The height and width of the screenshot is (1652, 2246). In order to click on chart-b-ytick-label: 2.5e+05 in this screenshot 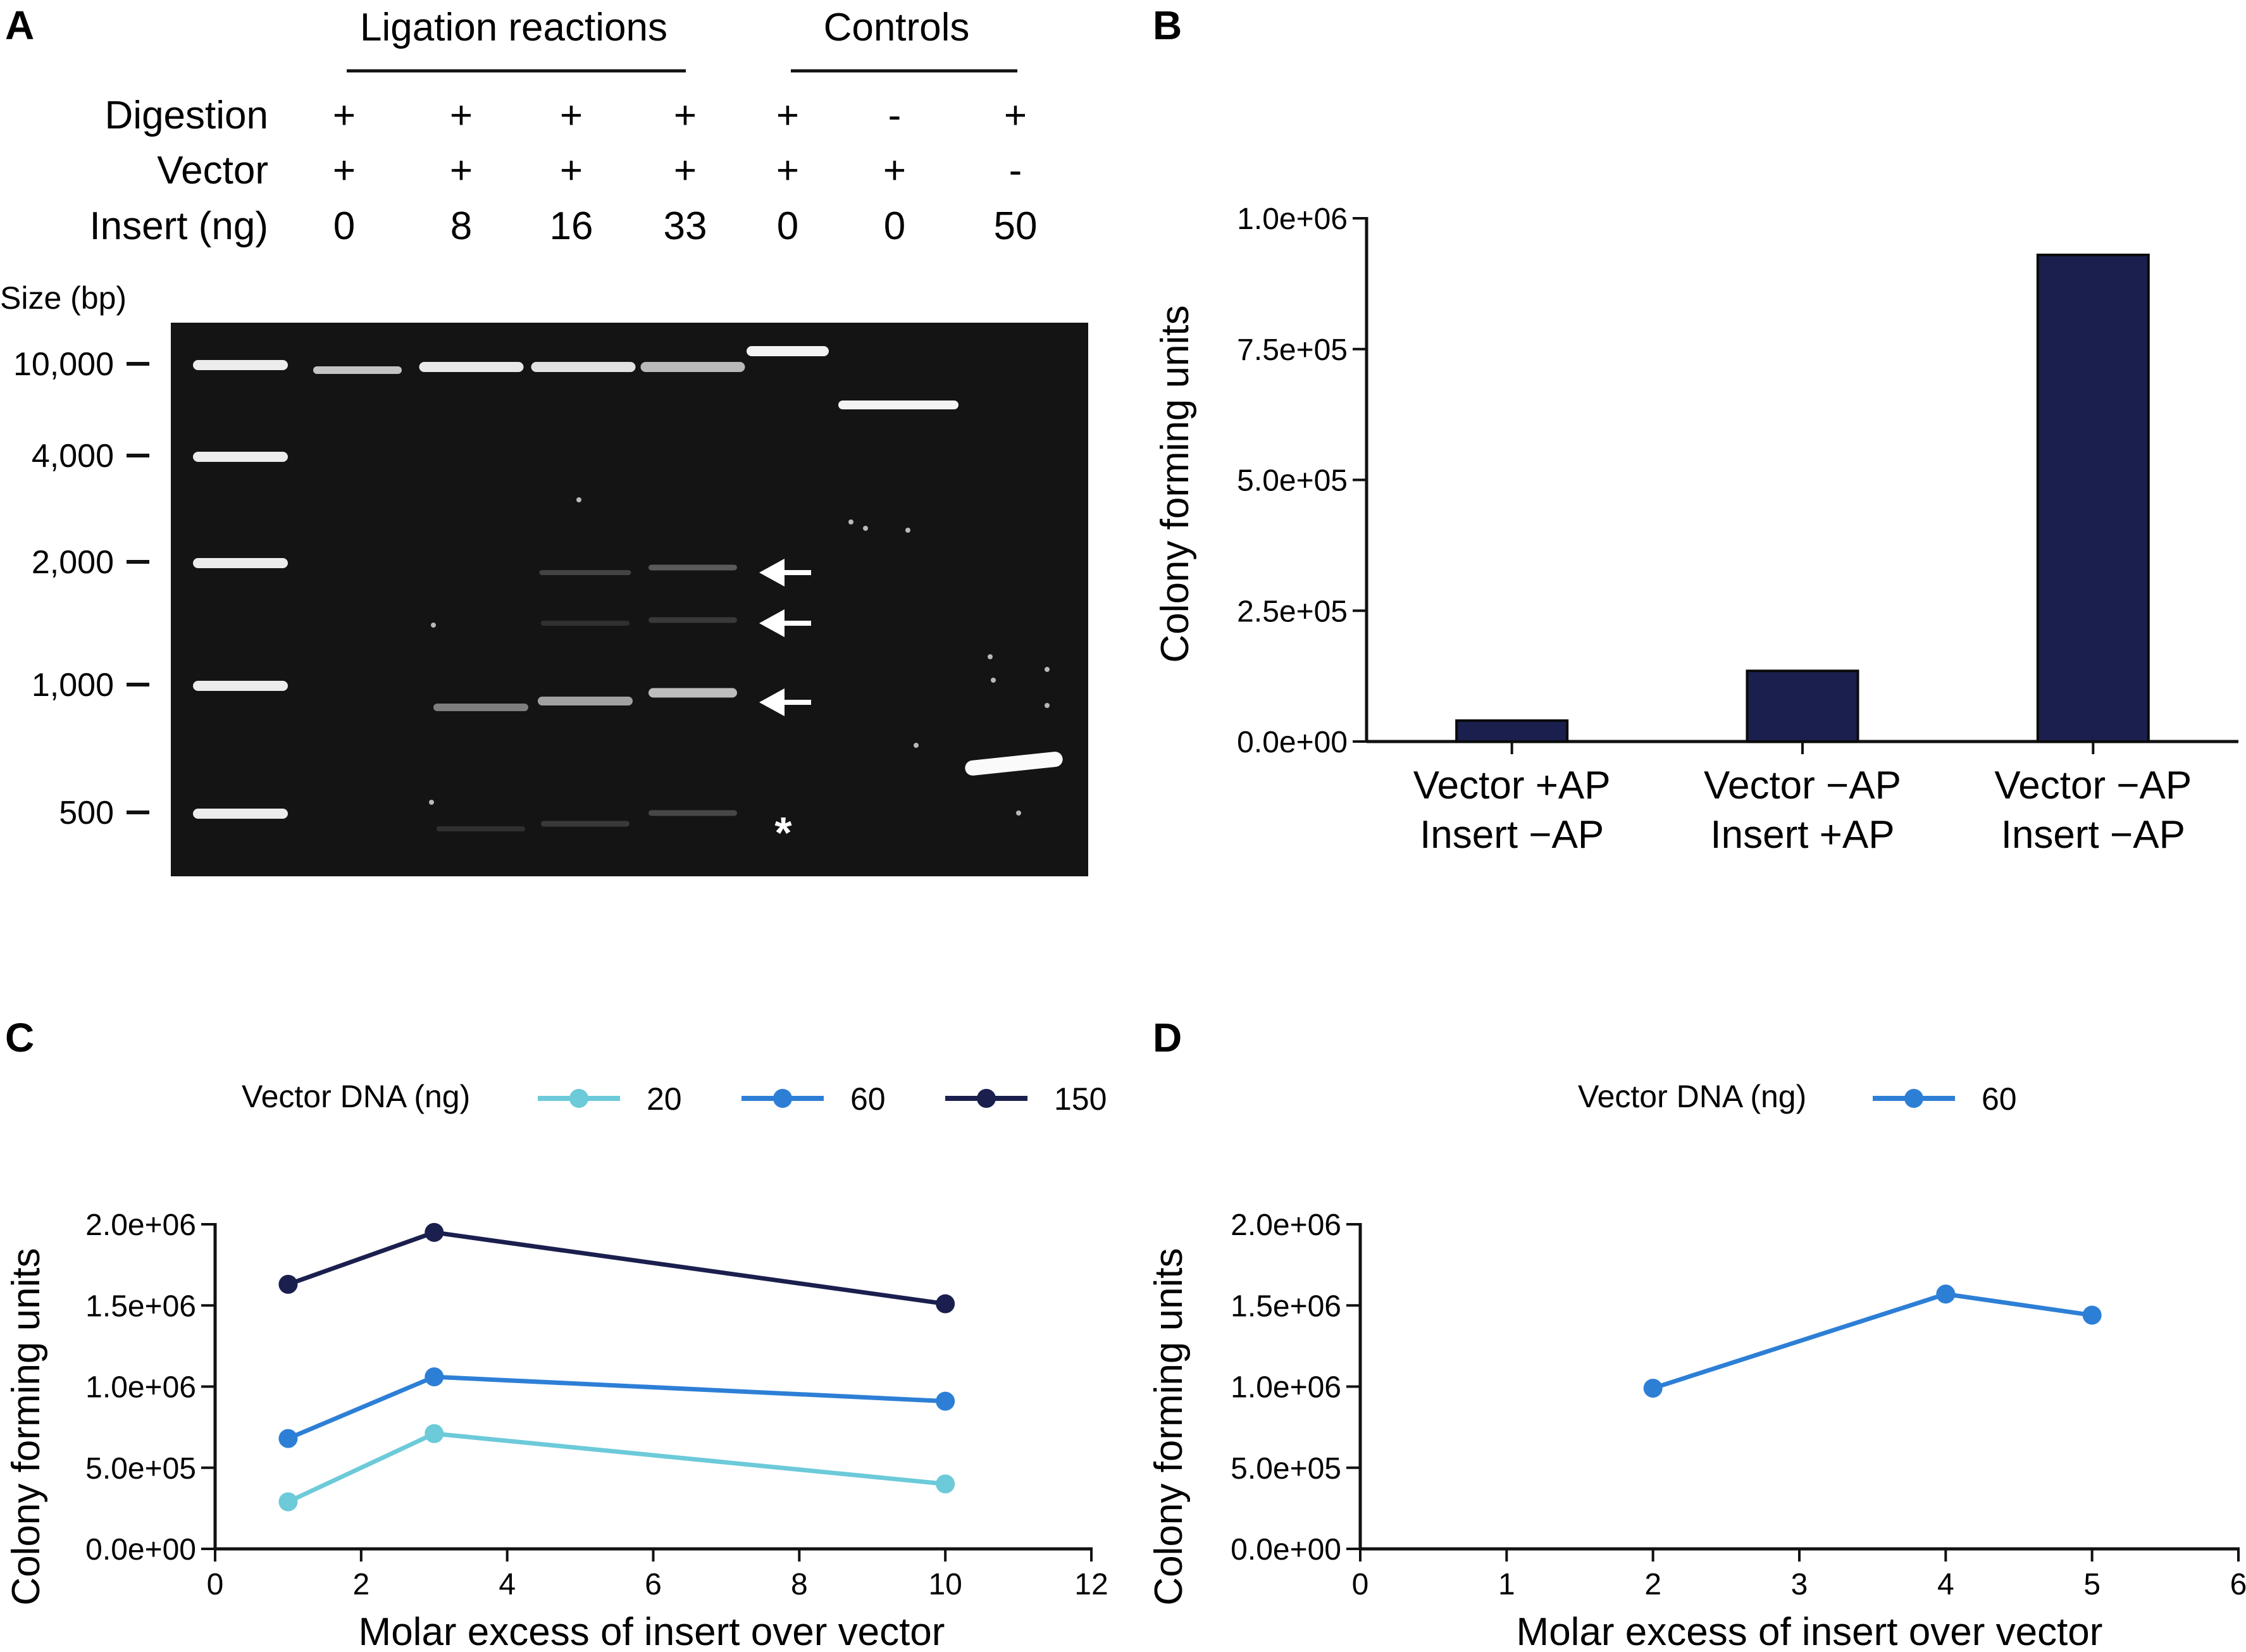, I will do `click(1292, 611)`.